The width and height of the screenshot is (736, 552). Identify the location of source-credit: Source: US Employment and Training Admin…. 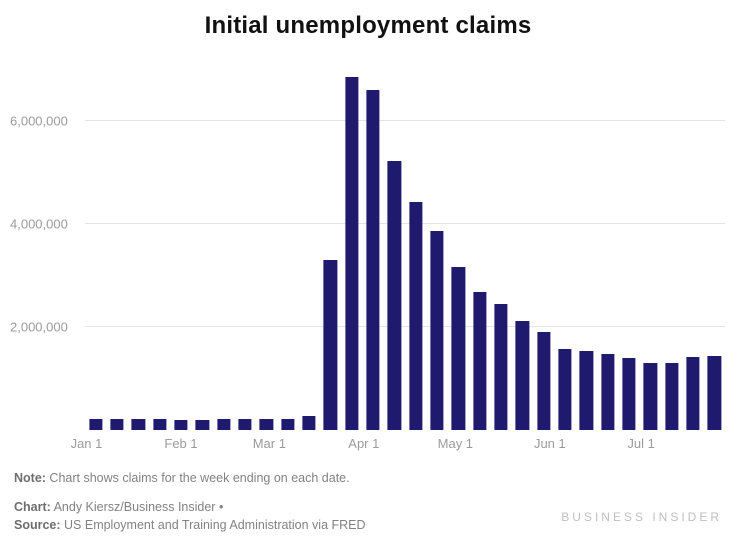
(190, 525).